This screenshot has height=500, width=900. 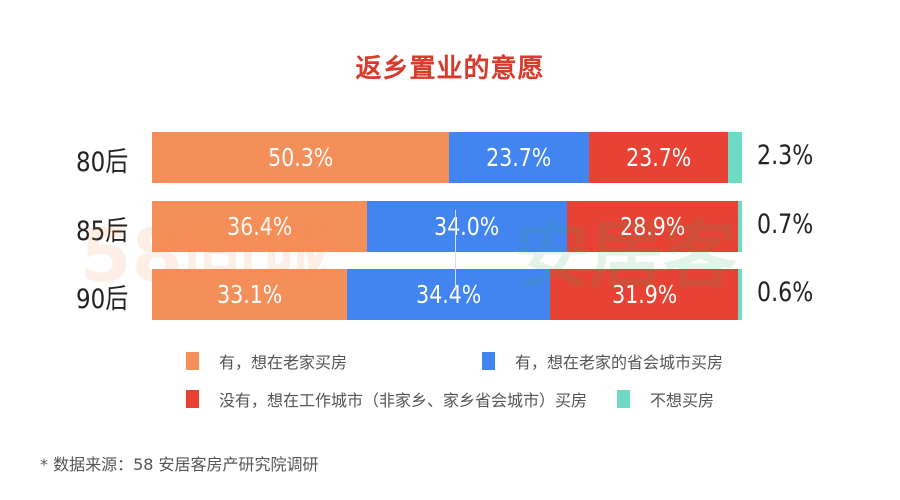 I want to click on data-label: 50.3%, so click(x=300, y=157).